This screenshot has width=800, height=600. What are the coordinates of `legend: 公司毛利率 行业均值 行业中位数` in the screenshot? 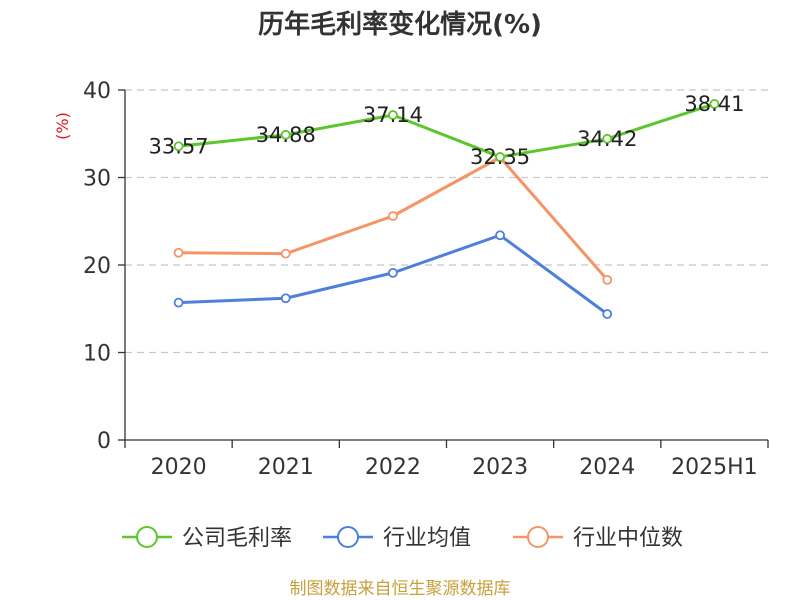 It's located at (402, 538).